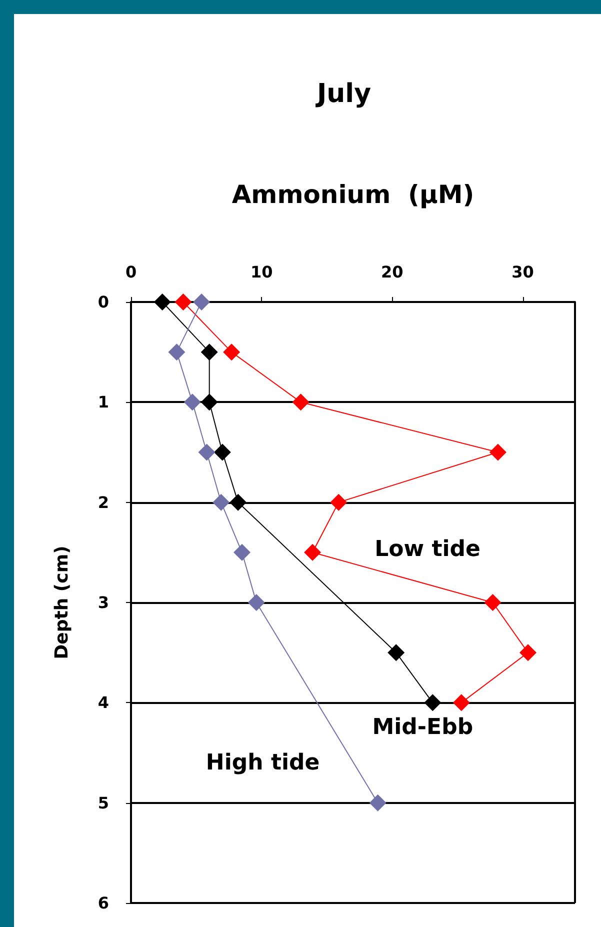 This screenshot has width=601, height=927. I want to click on series-label: Low tide, so click(427, 549).